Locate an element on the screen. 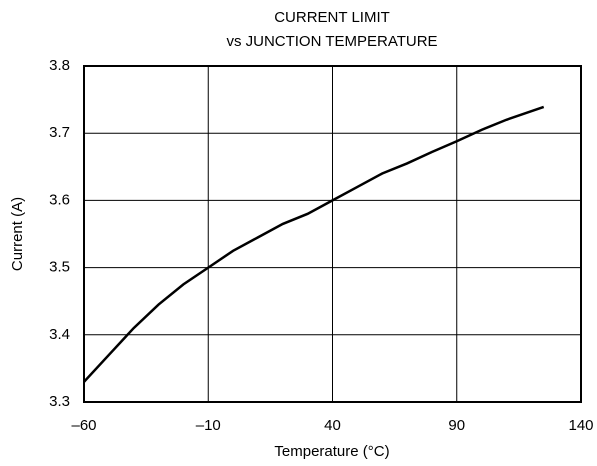 This screenshot has width=597, height=466. chart-subtitle: vs JUNCTION TEMPERATURE is located at coordinates (331, 41).